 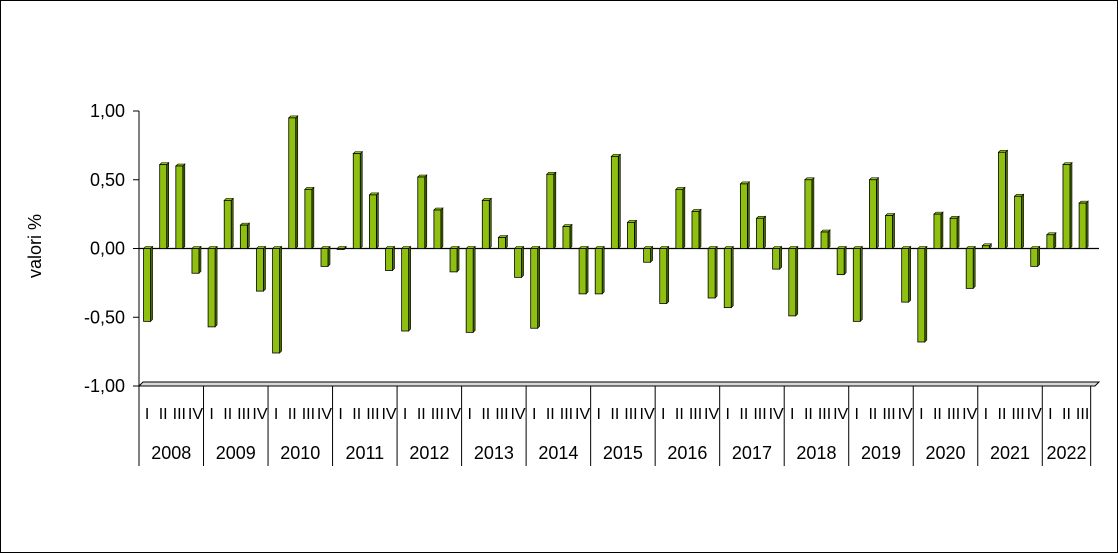 What do you see at coordinates (1066, 453) in the screenshot?
I see `year-label: 2022` at bounding box center [1066, 453].